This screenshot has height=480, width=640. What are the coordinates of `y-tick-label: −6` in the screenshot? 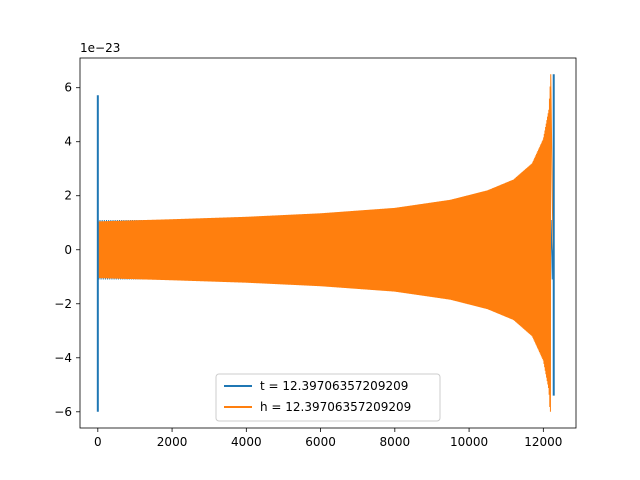 It's located at (63, 412).